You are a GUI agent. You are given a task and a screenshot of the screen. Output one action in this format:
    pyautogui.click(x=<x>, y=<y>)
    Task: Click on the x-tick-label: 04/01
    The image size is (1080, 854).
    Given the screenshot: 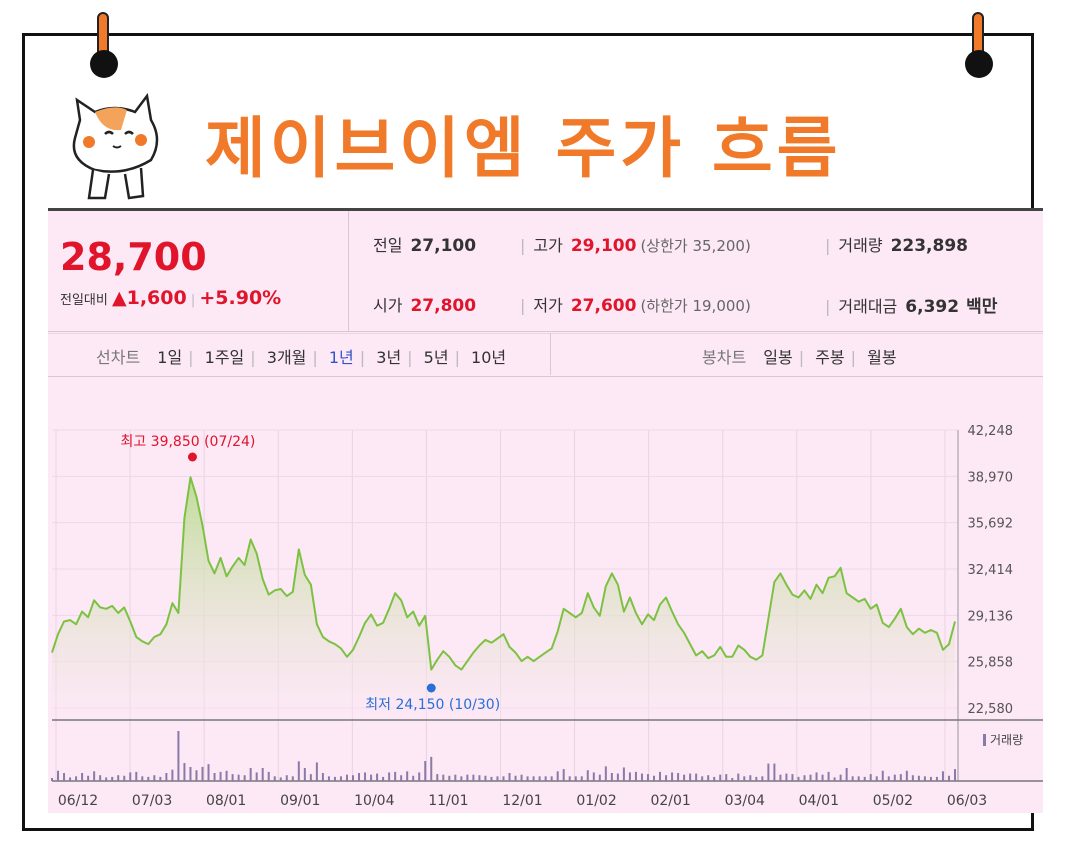 What is the action you would take?
    pyautogui.click(x=819, y=801)
    